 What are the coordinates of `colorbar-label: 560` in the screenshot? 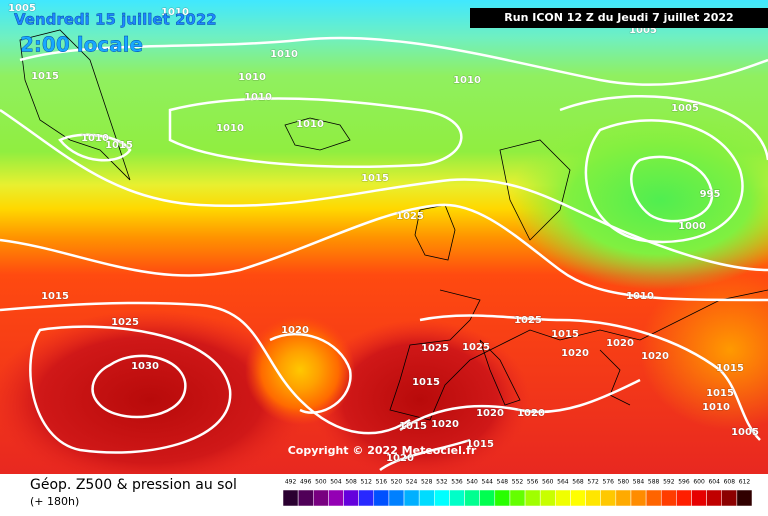 It's located at (548, 482).